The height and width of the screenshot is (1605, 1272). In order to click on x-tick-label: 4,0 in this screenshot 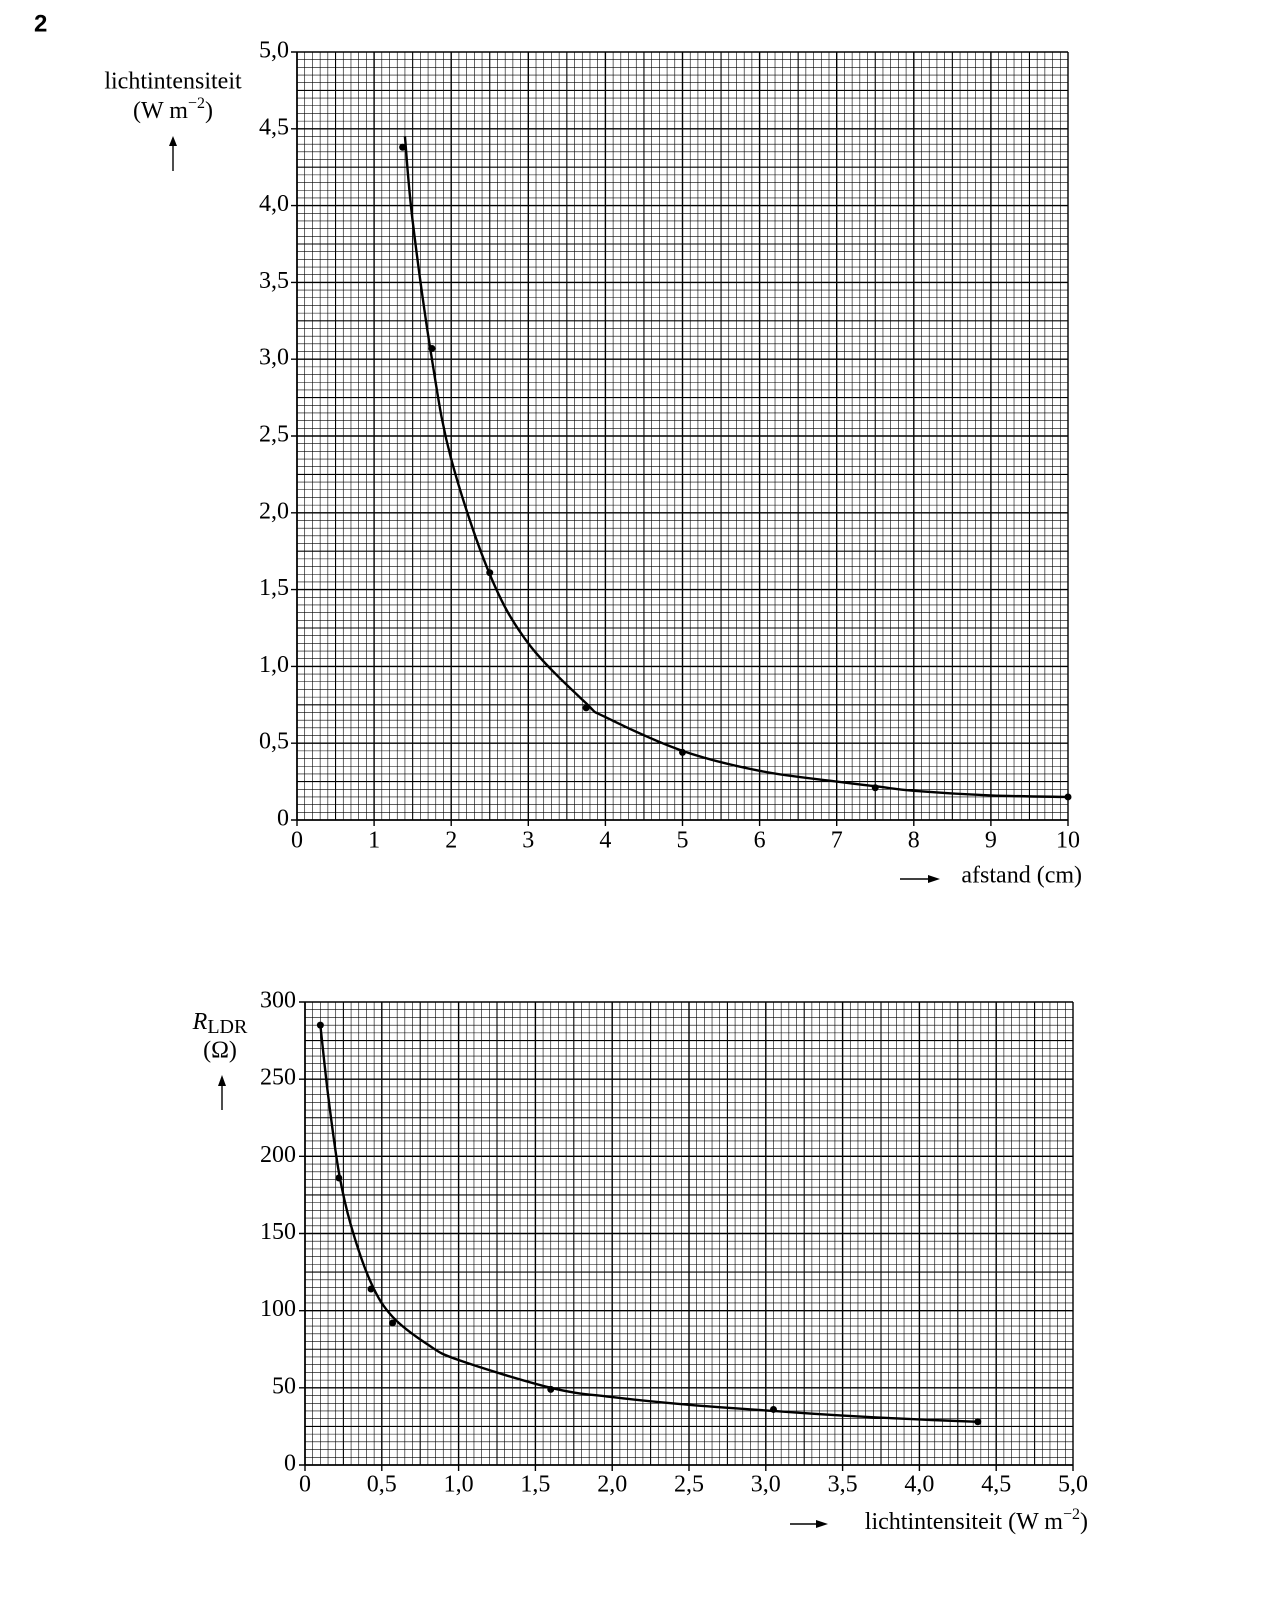, I will do `click(919, 1485)`.